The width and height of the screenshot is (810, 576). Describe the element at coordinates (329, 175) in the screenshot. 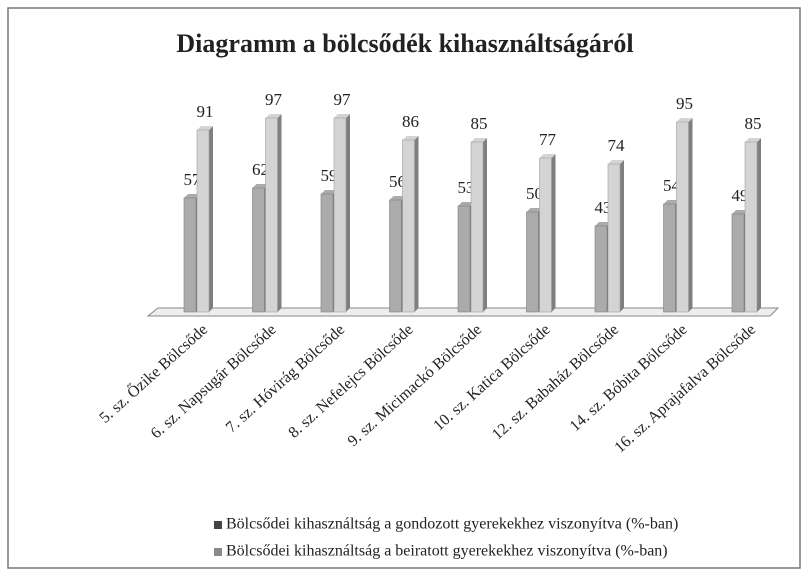

I see `data-label: 59` at that location.